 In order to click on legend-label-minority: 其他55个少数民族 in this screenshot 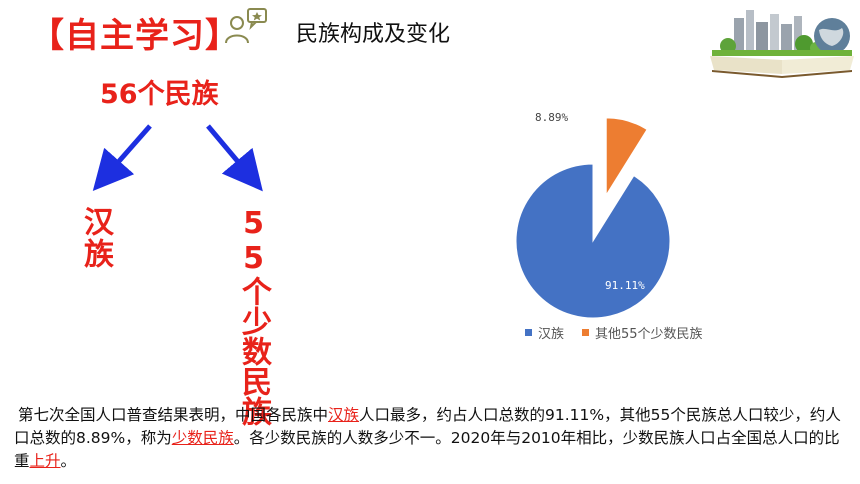, I will do `click(649, 334)`.